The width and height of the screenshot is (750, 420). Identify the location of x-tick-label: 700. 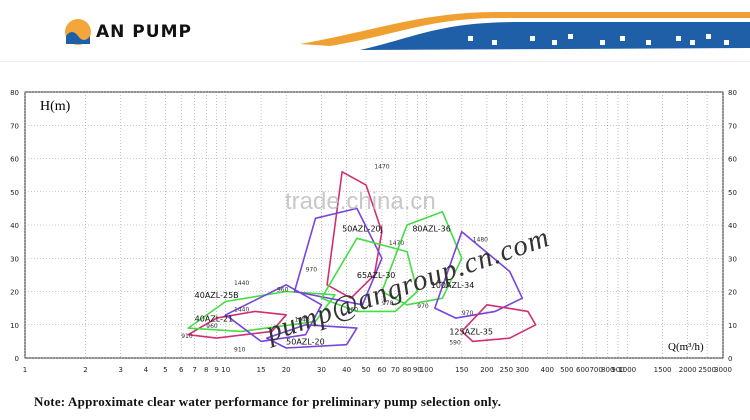
(595, 370).